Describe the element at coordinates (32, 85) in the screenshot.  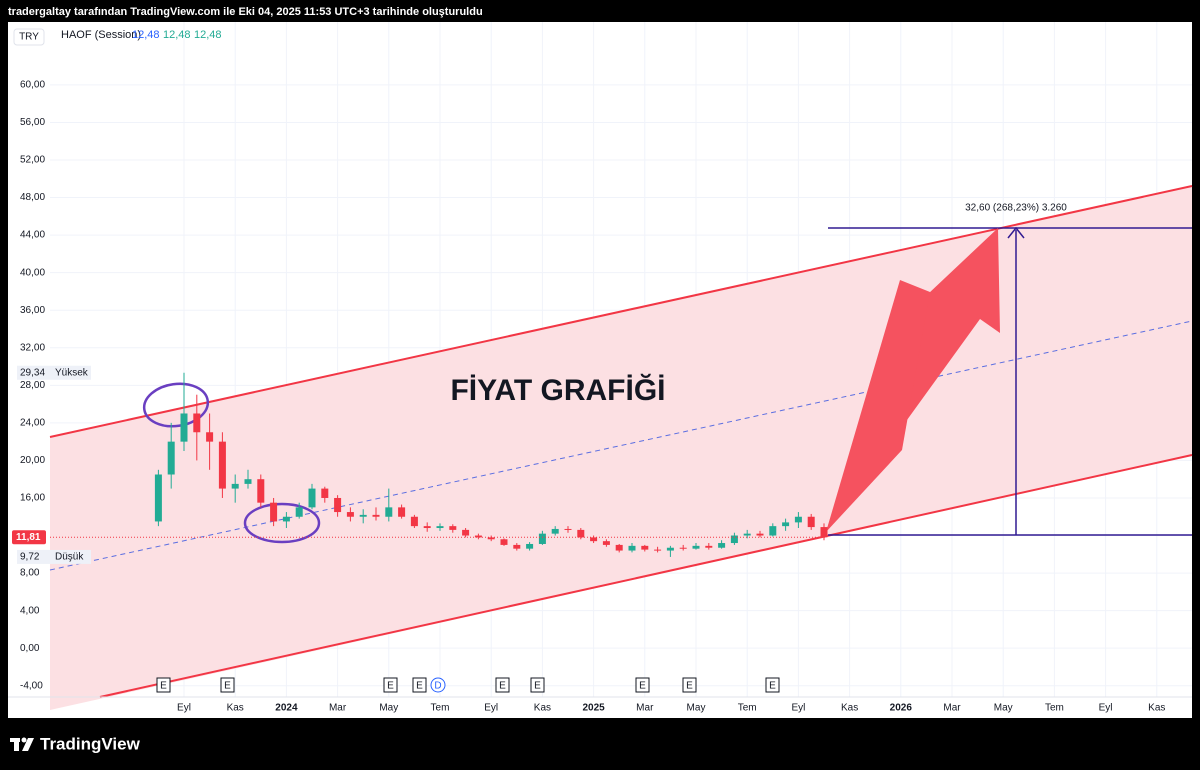
I see `y-tick-label: 60,00` at that location.